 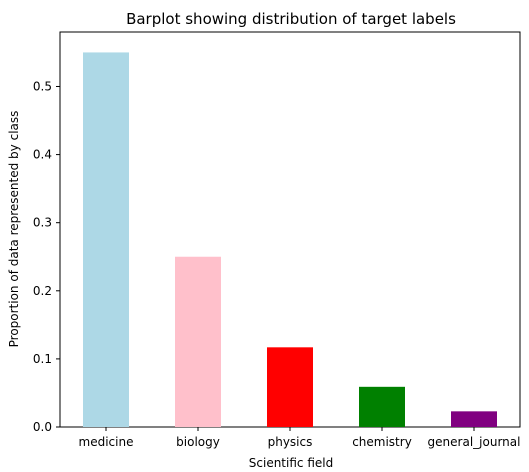 What do you see at coordinates (42, 155) in the screenshot?
I see `y-tick-label: 0.4` at bounding box center [42, 155].